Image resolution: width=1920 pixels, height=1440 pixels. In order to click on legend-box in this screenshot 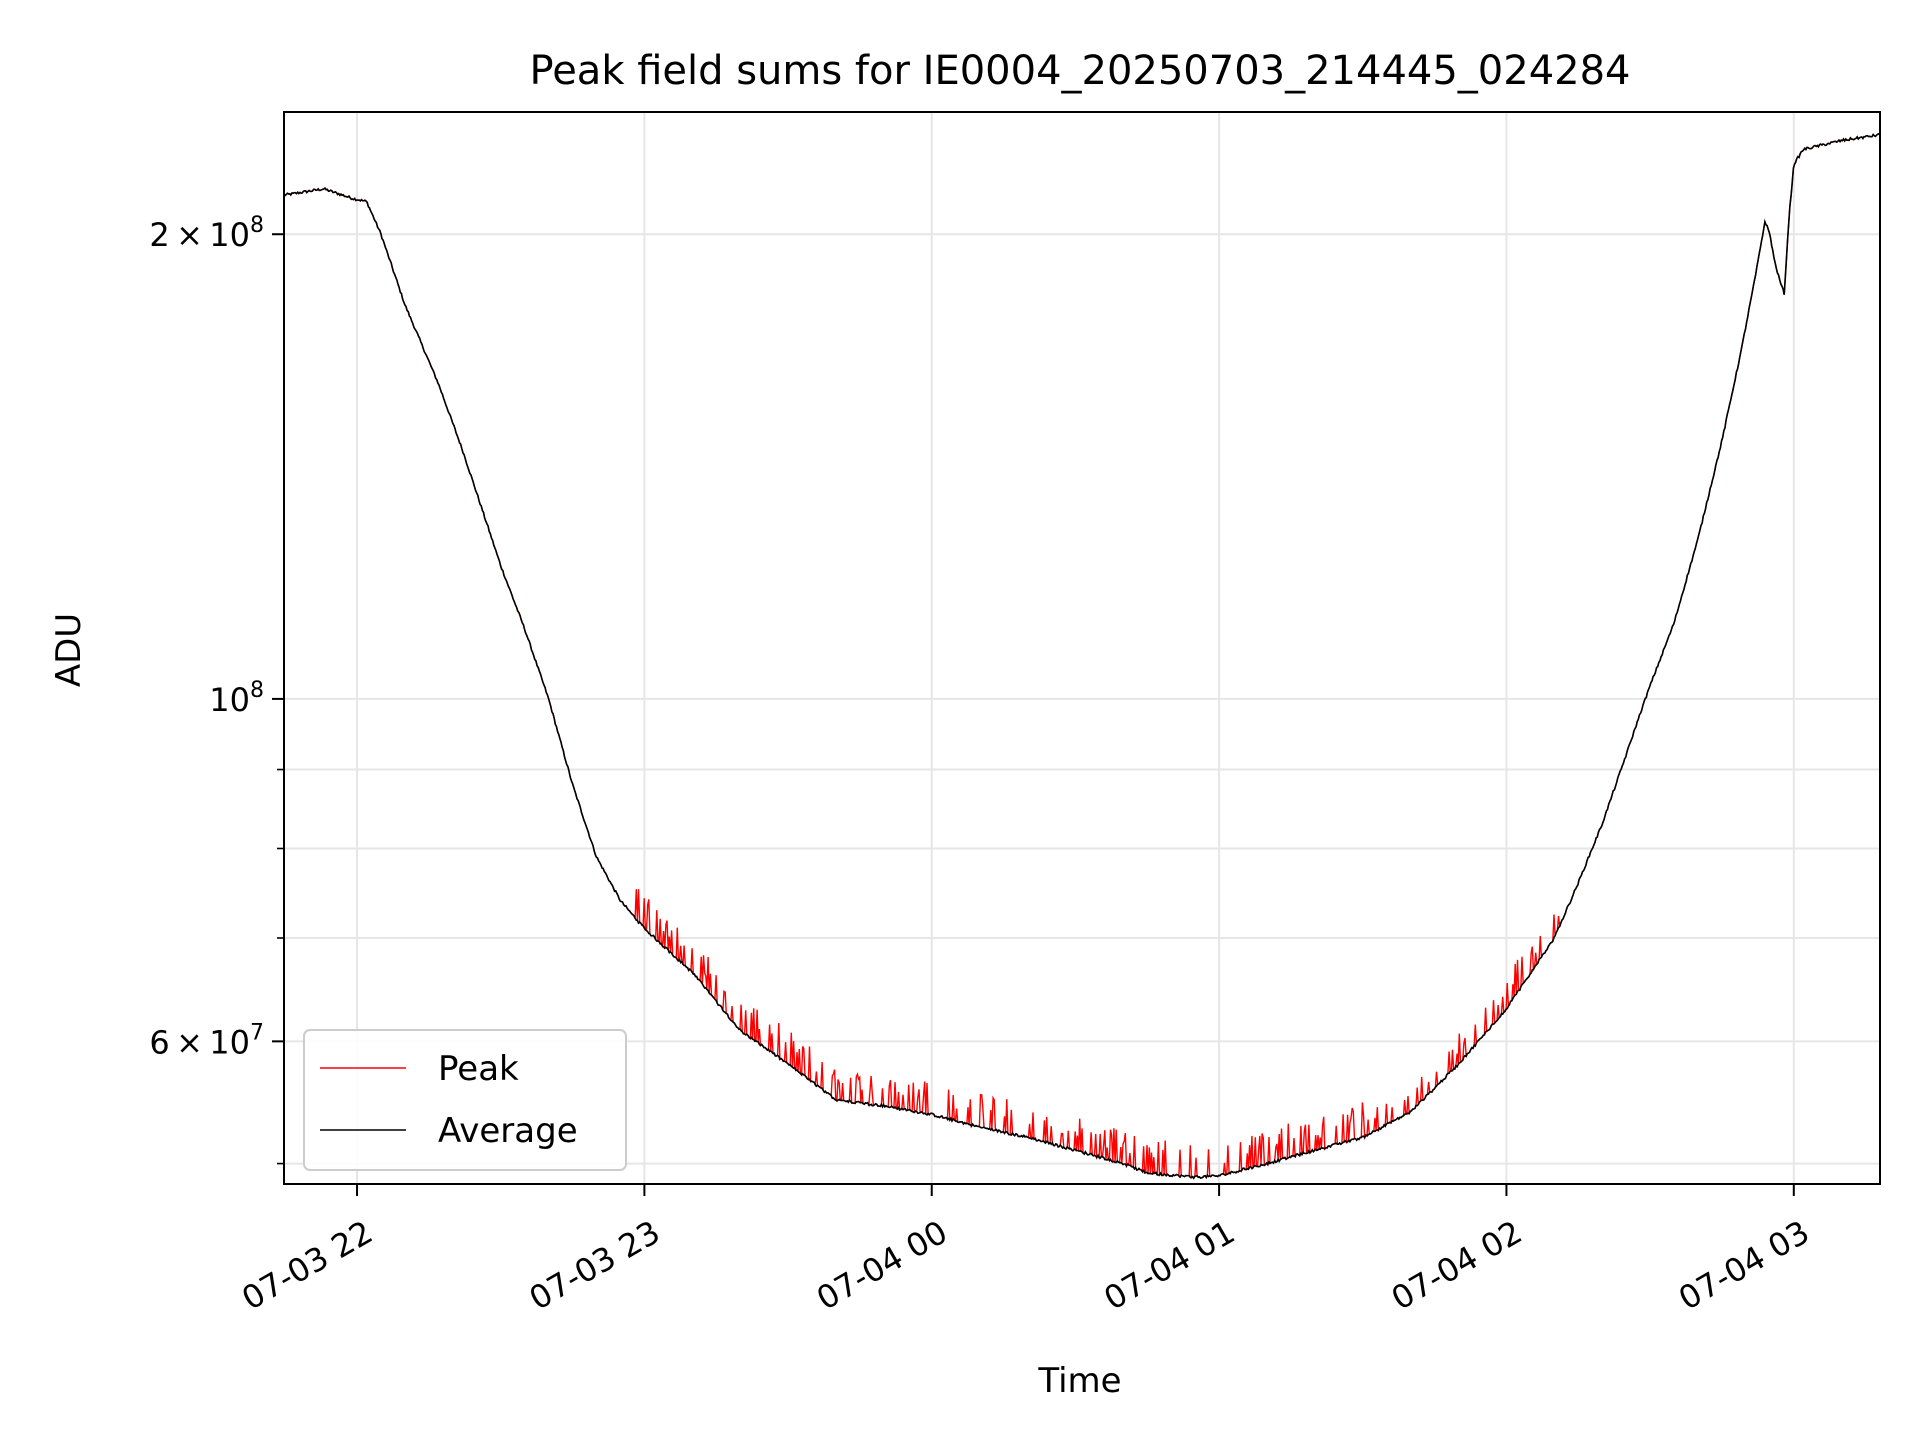, I will do `click(465, 1100)`.